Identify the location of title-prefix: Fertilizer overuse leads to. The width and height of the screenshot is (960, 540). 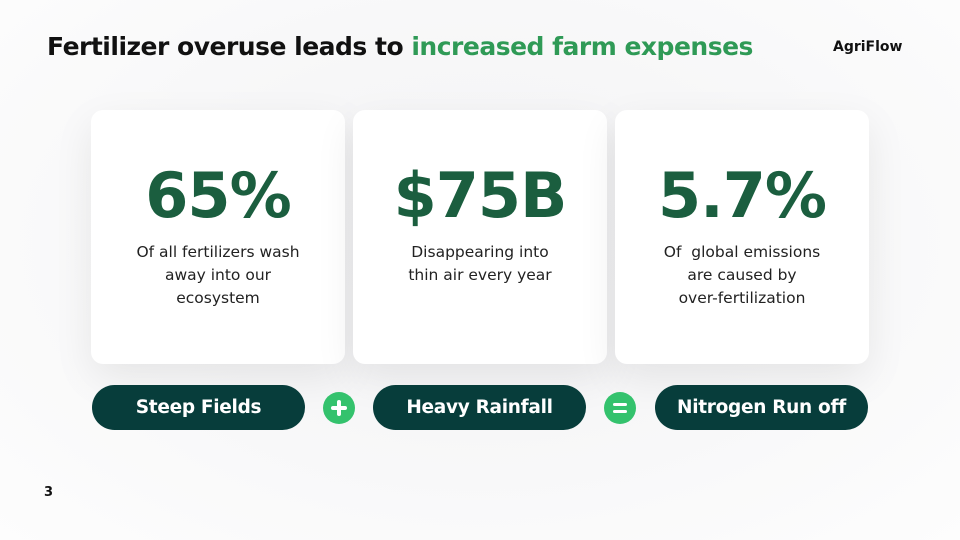
(229, 46).